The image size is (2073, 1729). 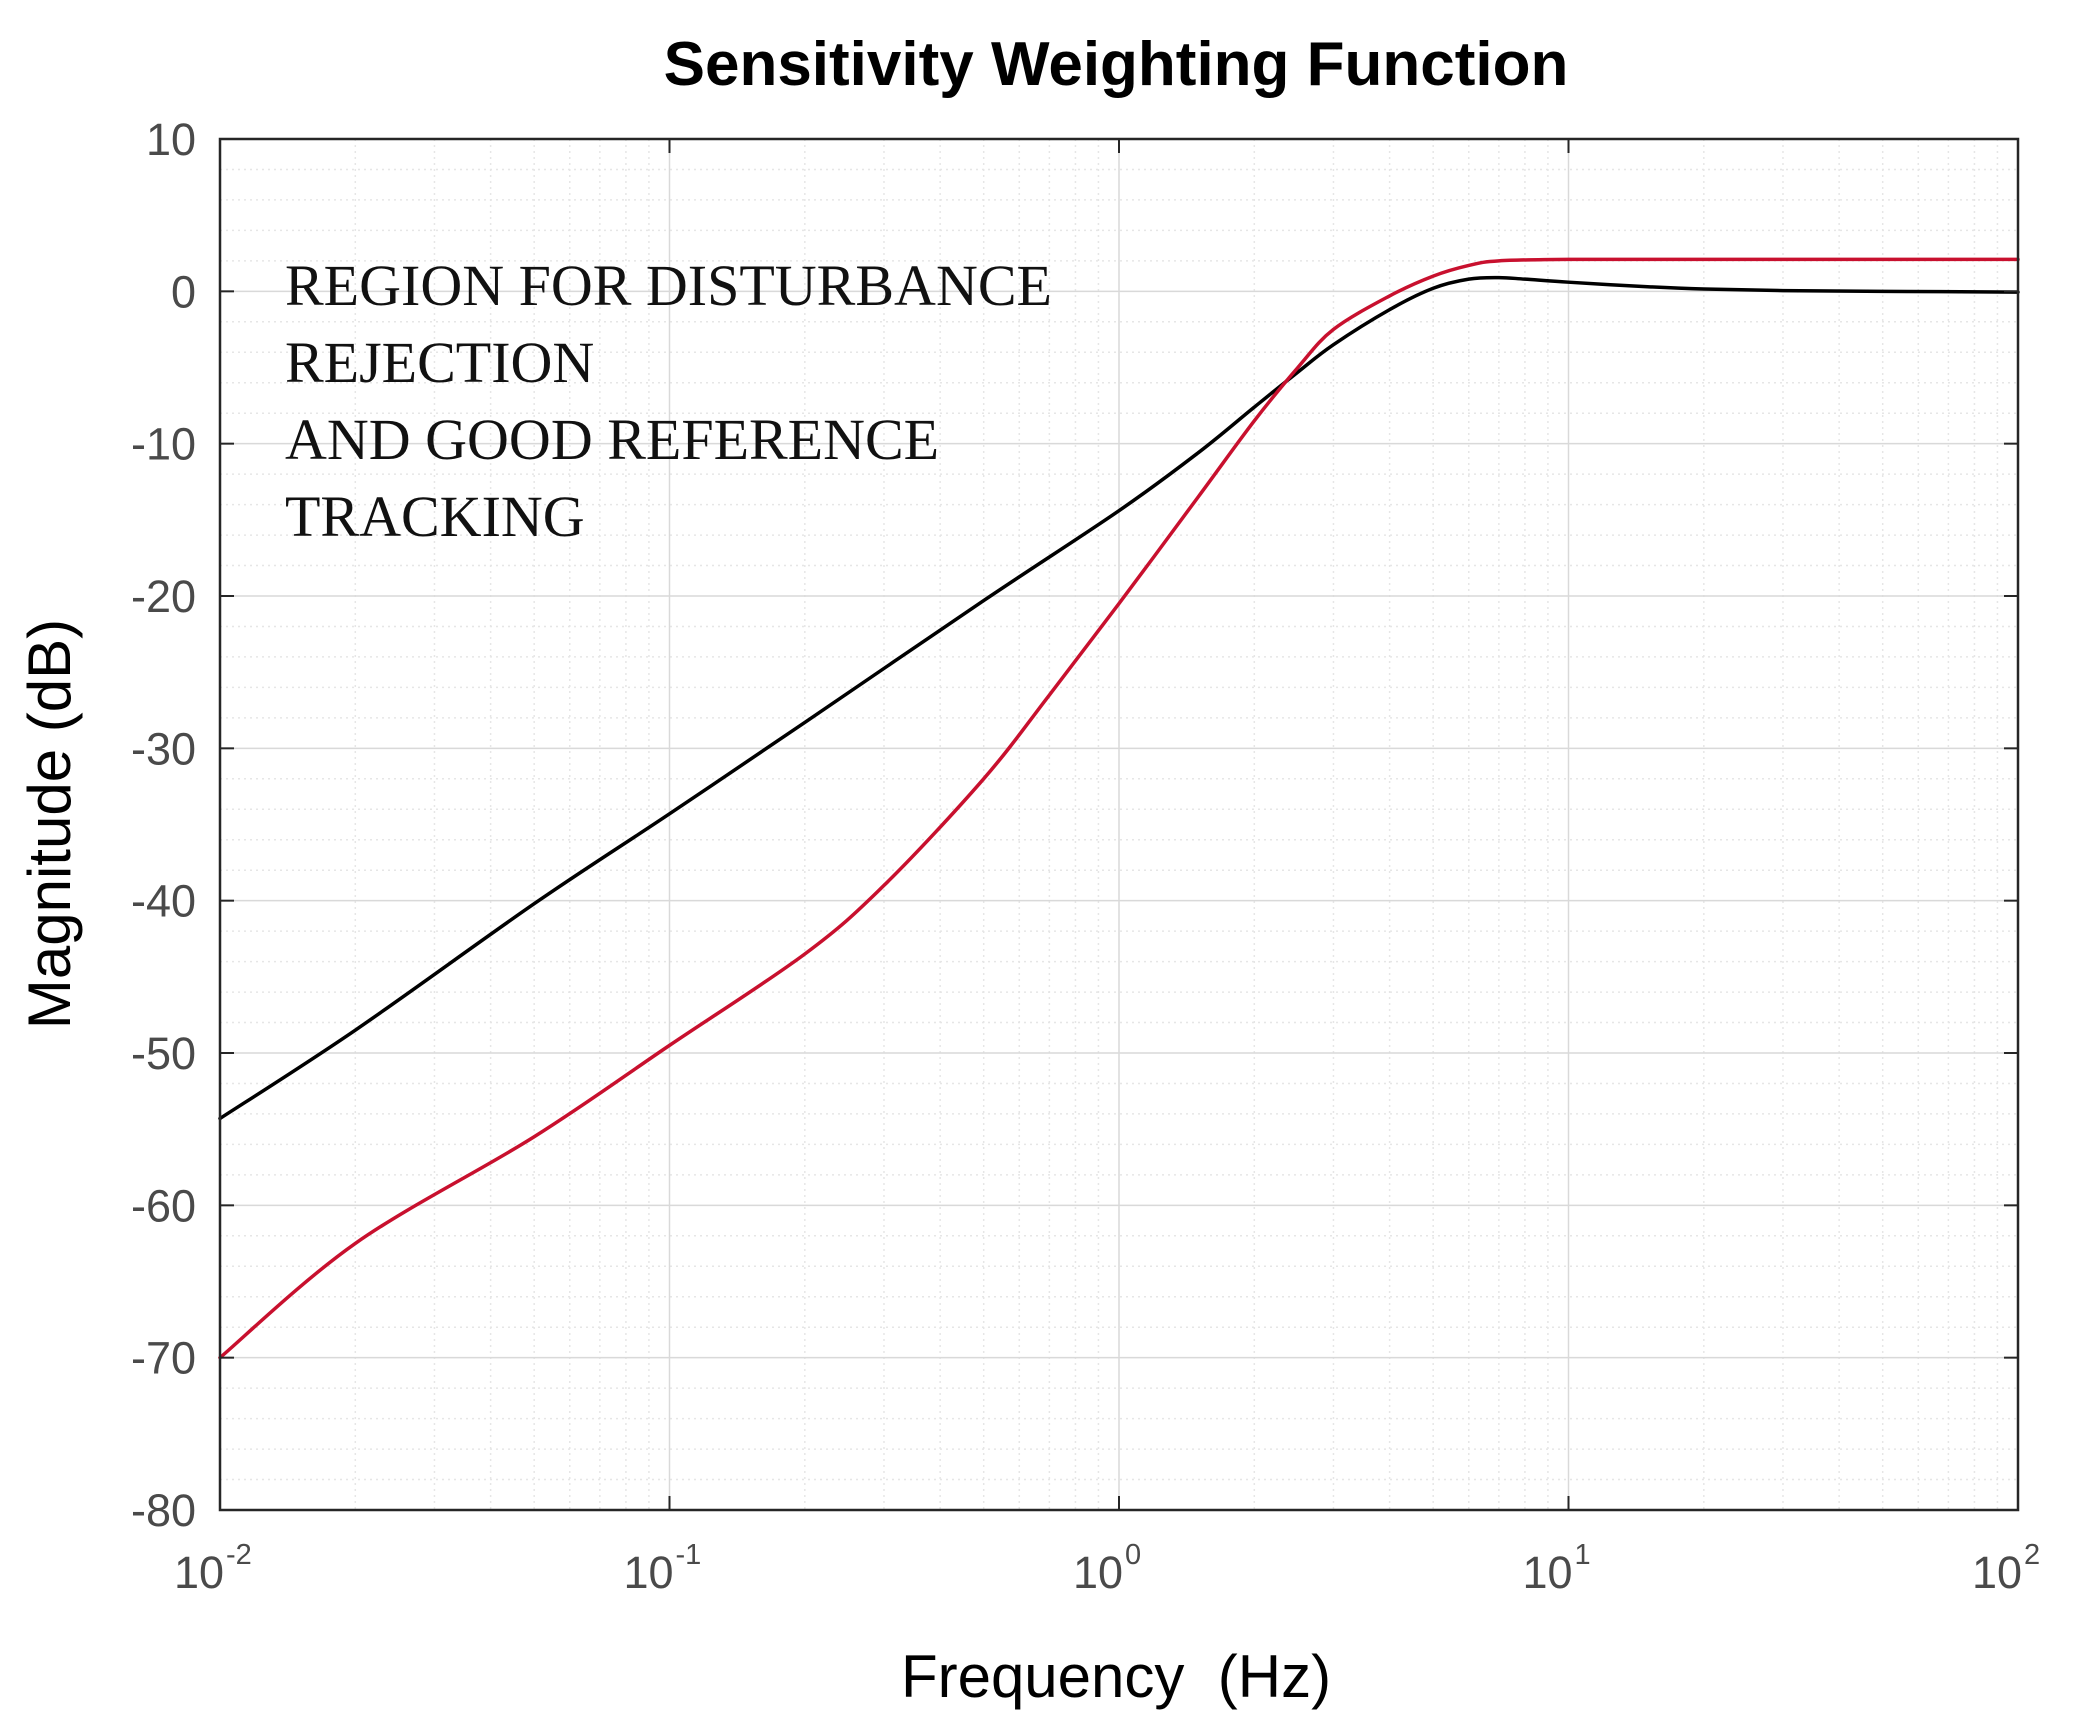 What do you see at coordinates (163, 444) in the screenshot?
I see `y-tick-label: -10` at bounding box center [163, 444].